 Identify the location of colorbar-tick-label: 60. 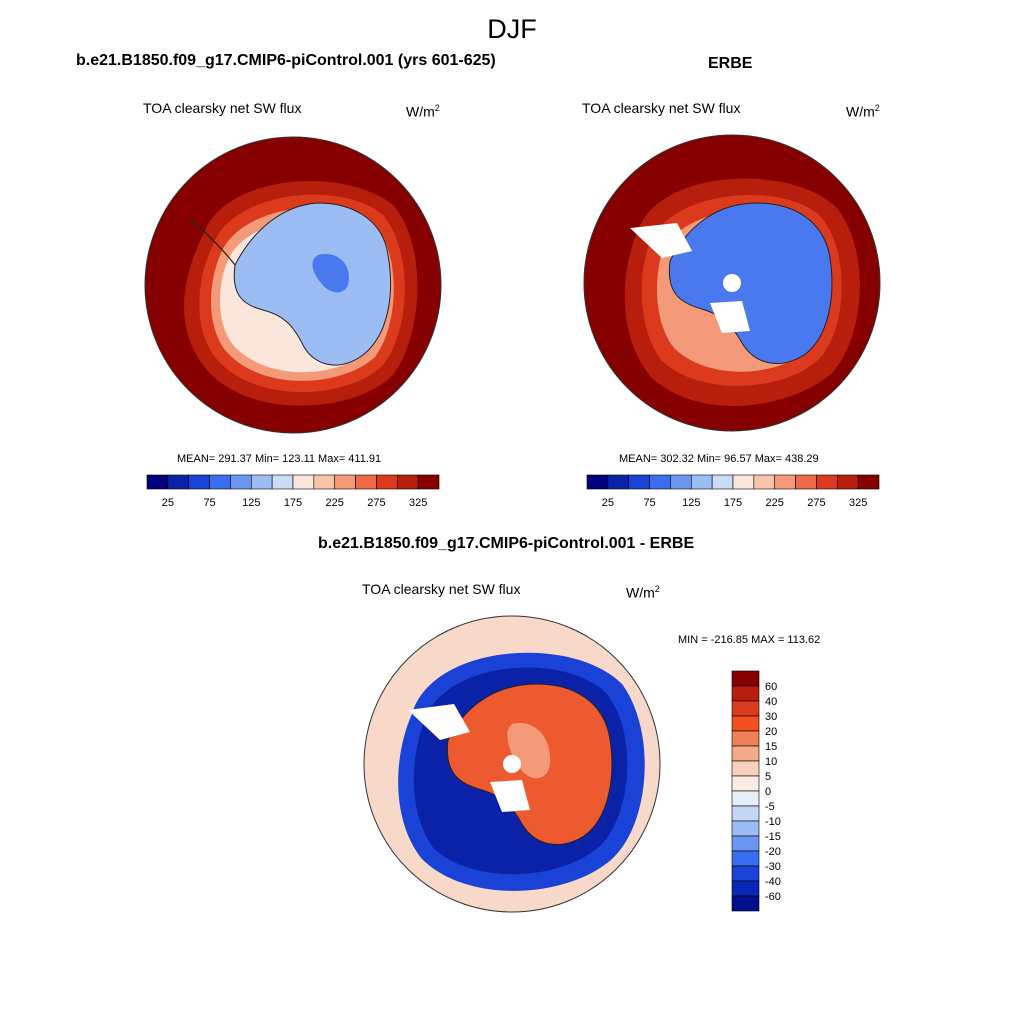
(771, 687).